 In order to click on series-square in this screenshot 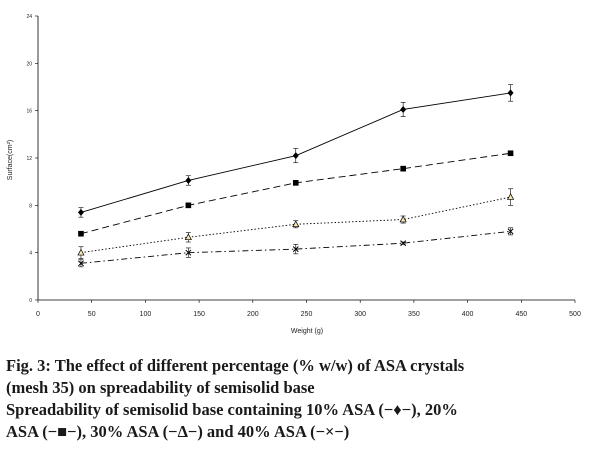, I will do `click(296, 193)`.